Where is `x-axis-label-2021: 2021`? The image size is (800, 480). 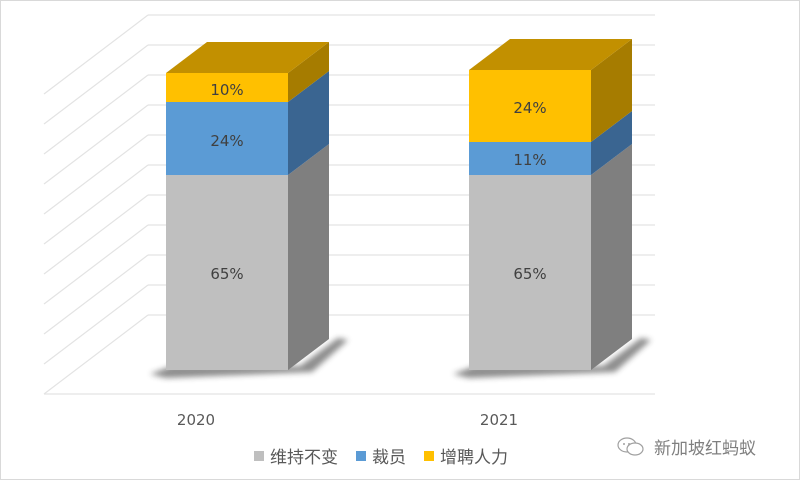 x-axis-label-2021: 2021 is located at coordinates (499, 420).